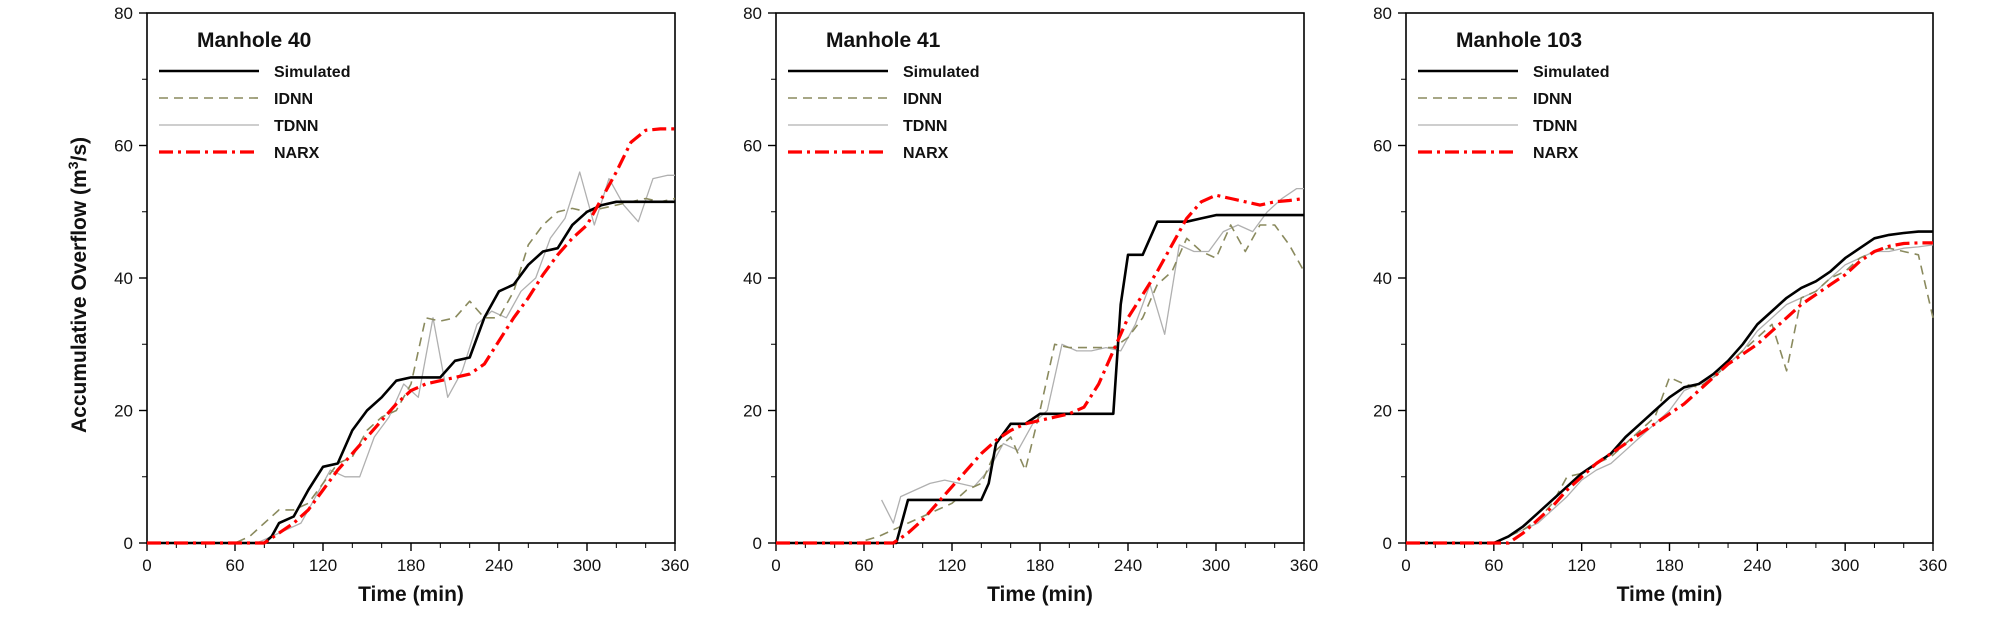  Describe the element at coordinates (78, 285) in the screenshot. I see `y-axis-label: Accumulative Overflow (m3/s)` at that location.